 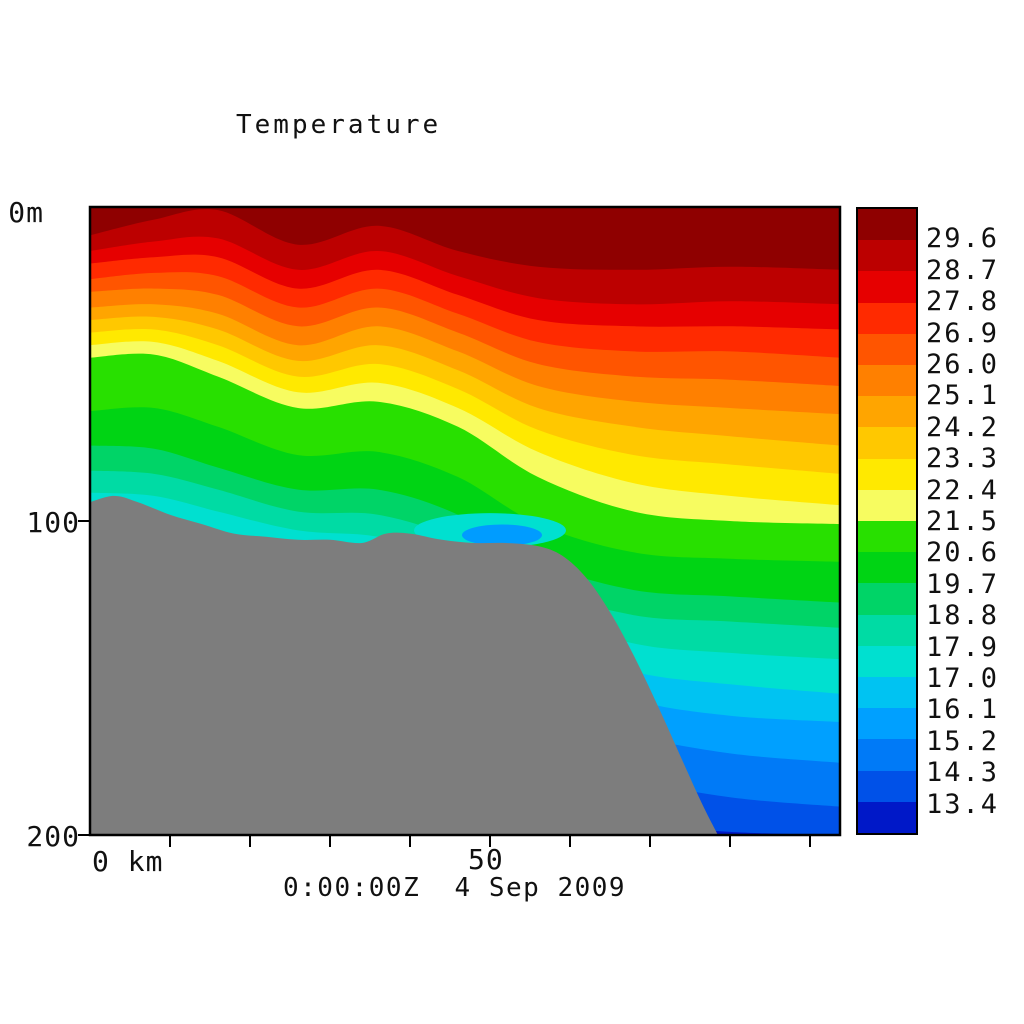 I want to click on colorbar, so click(x=887, y=521).